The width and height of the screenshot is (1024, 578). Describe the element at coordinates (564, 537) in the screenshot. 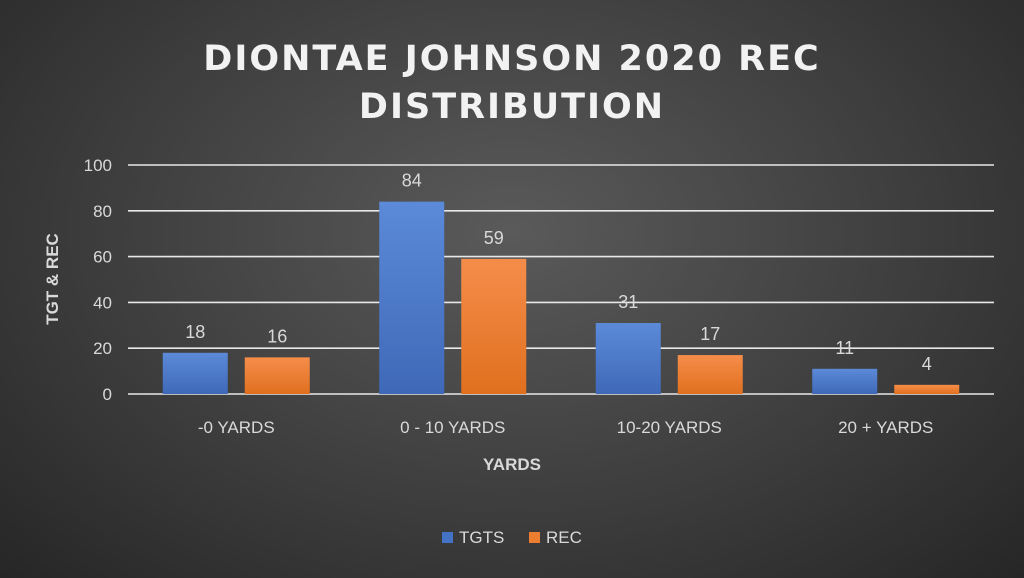

I see `legend-label-rec: REC` at that location.